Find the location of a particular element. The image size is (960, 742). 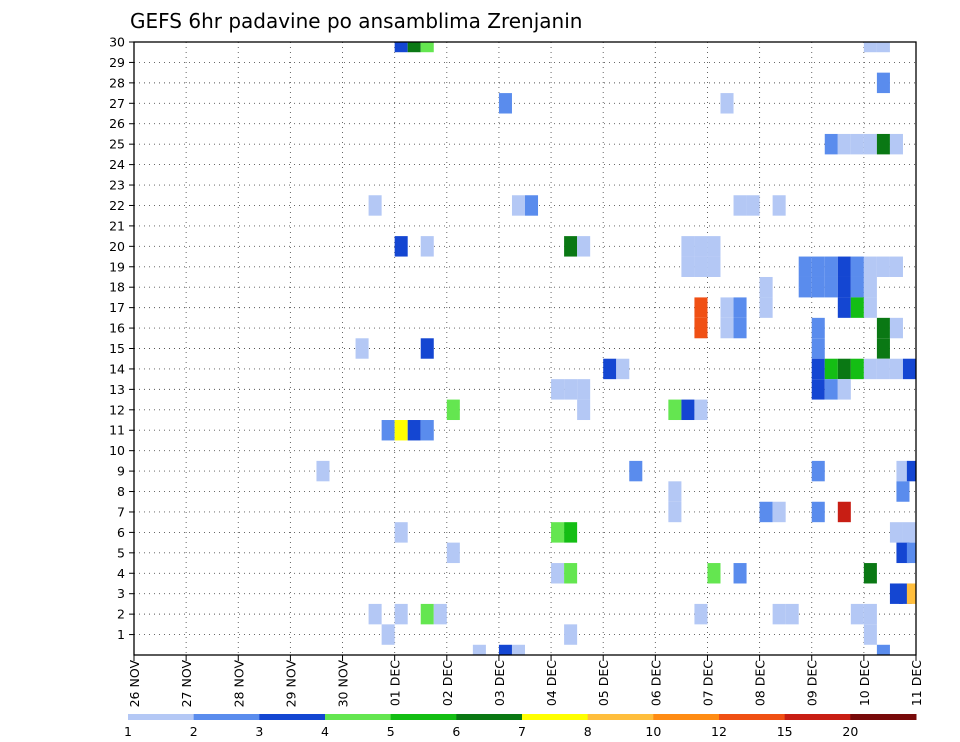

y-tick-label: 27 is located at coordinates (117, 103).